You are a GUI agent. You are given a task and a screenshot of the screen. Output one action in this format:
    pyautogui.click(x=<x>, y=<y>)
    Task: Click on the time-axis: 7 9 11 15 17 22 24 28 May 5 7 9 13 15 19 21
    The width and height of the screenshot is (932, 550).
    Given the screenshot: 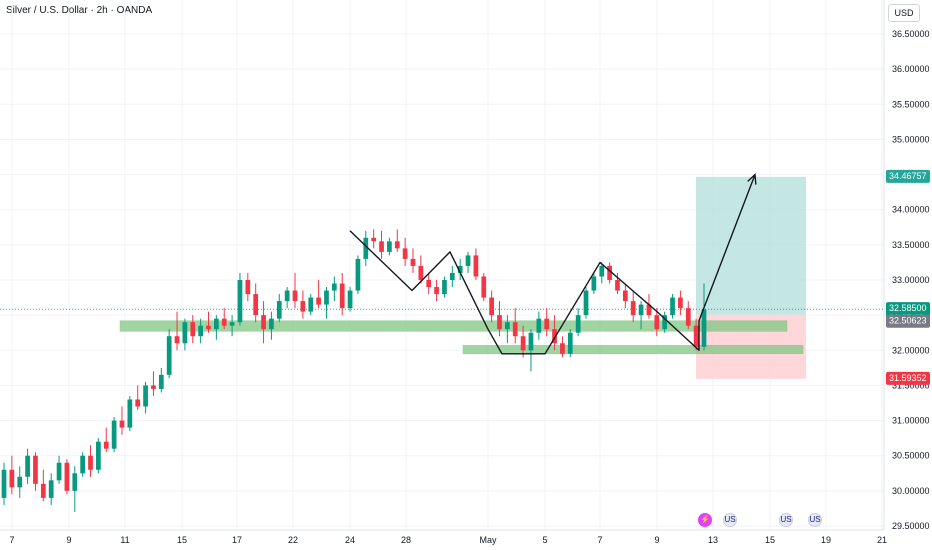 What is the action you would take?
    pyautogui.click(x=448, y=540)
    